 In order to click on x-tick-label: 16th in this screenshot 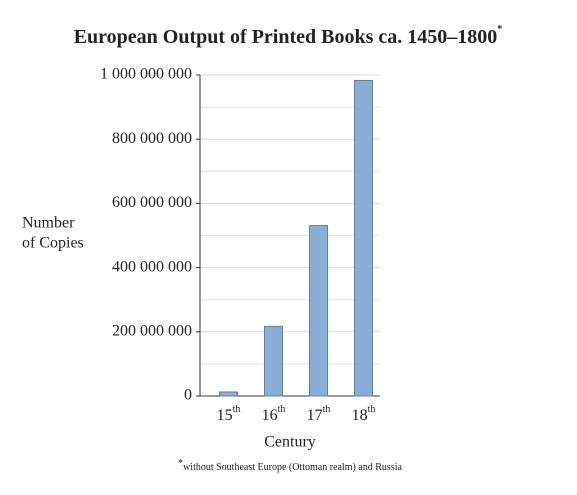, I will do `click(274, 413)`.